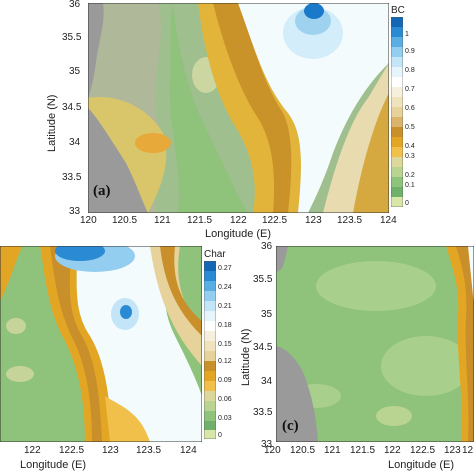  I want to click on ytick-c: 34, so click(267, 381).